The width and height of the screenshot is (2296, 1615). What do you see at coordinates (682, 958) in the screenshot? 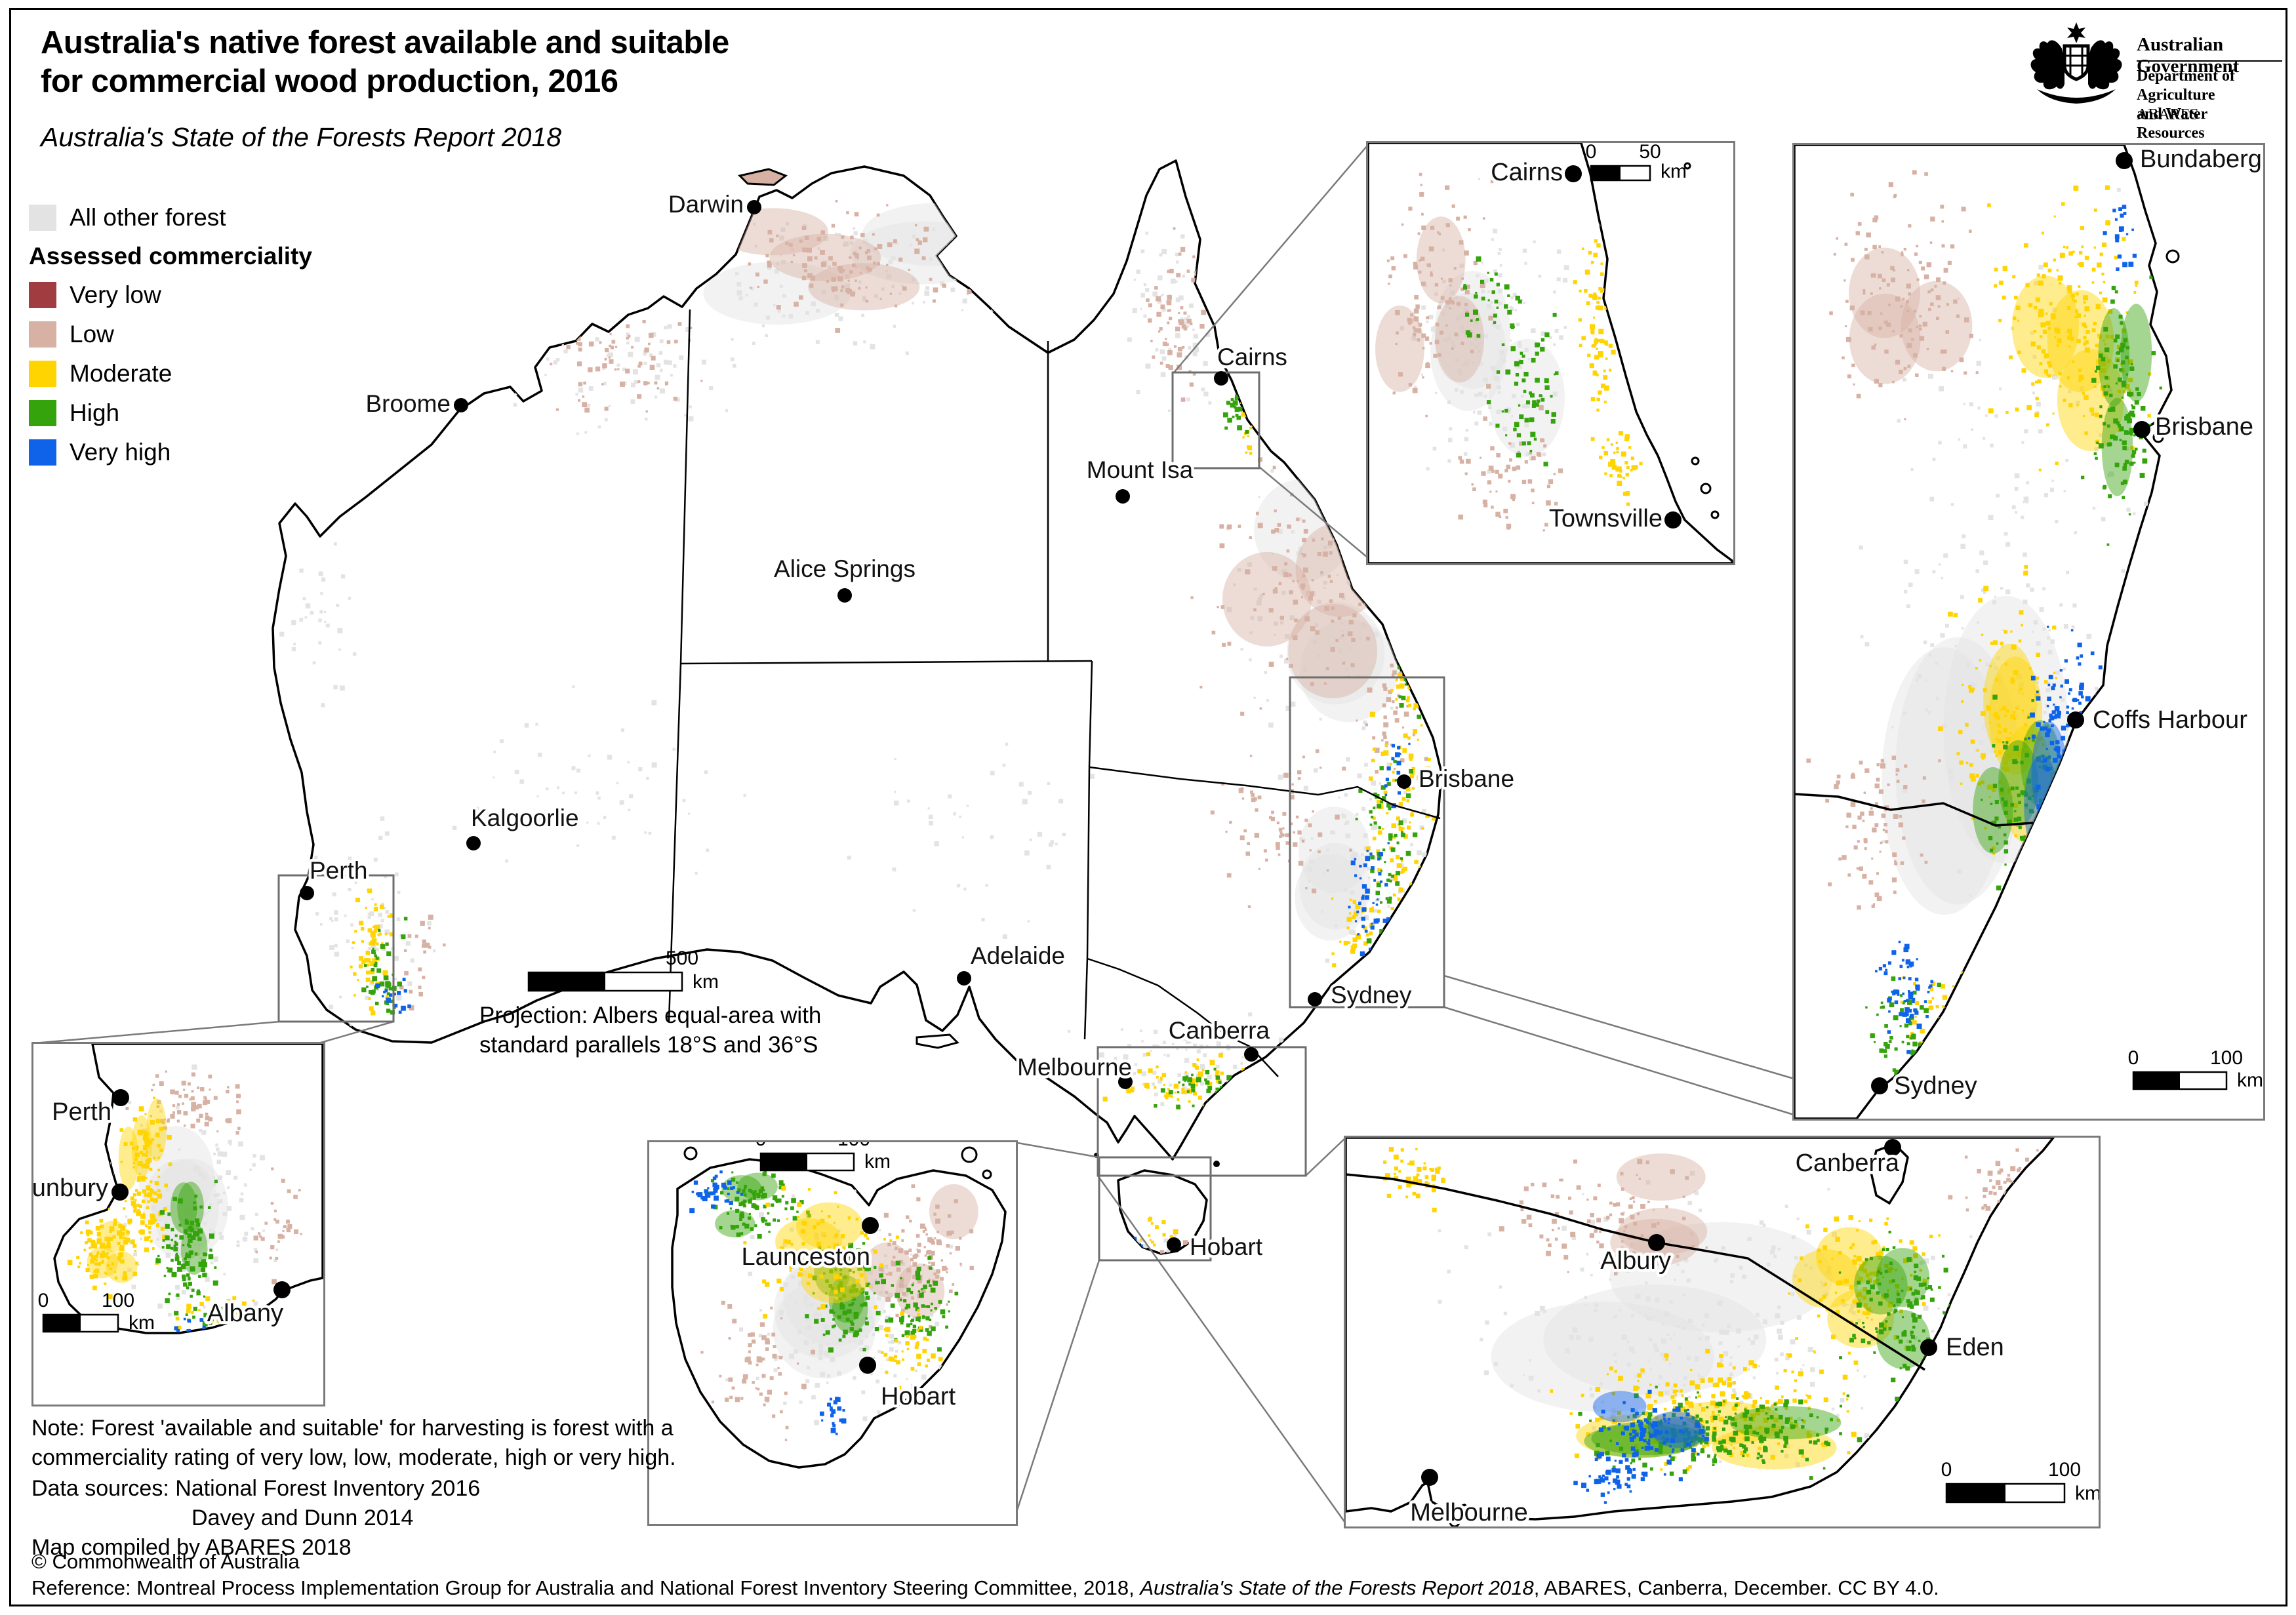
I see `scale-label: 500` at bounding box center [682, 958].